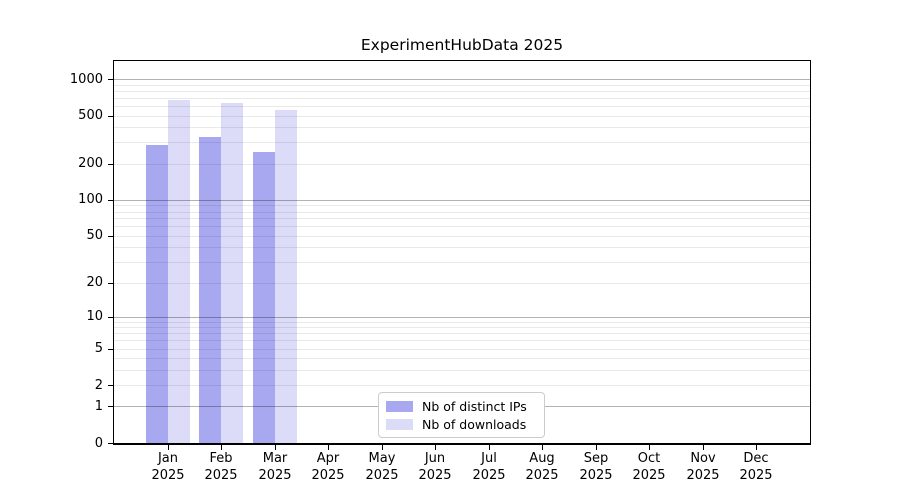 The image size is (900, 500). Describe the element at coordinates (178, 271) in the screenshot. I see `bar-downloads-jan` at that location.